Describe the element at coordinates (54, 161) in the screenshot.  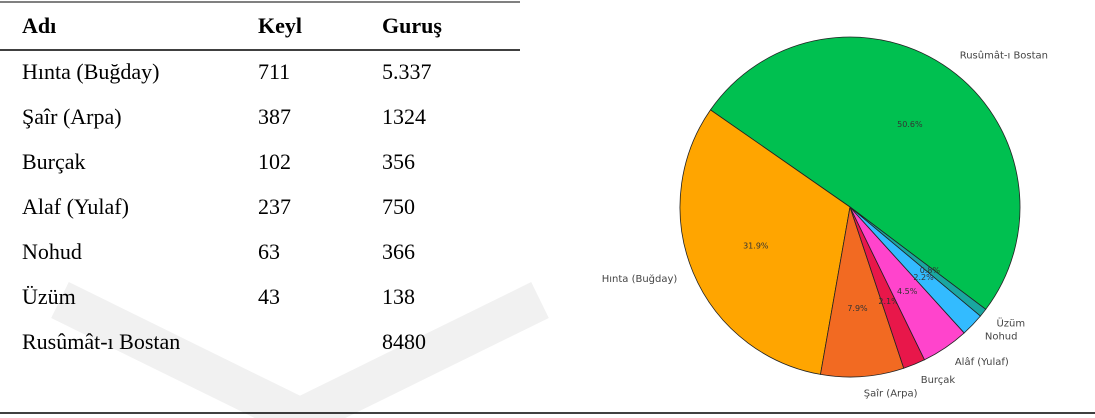
I see `table-cell: Burçak` at that location.